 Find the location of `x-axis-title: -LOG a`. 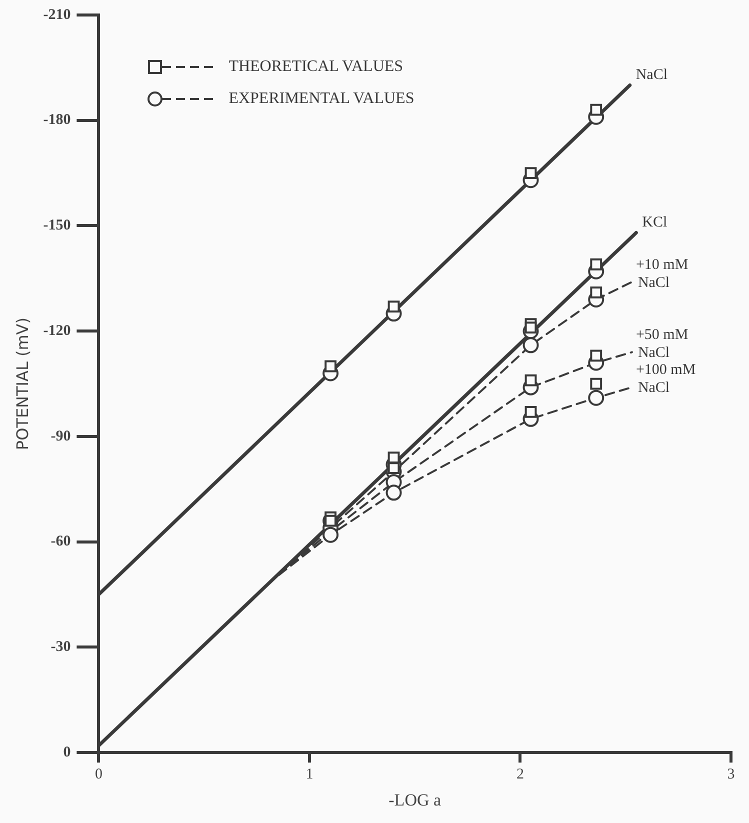

x-axis-title: -LOG a is located at coordinates (415, 800).